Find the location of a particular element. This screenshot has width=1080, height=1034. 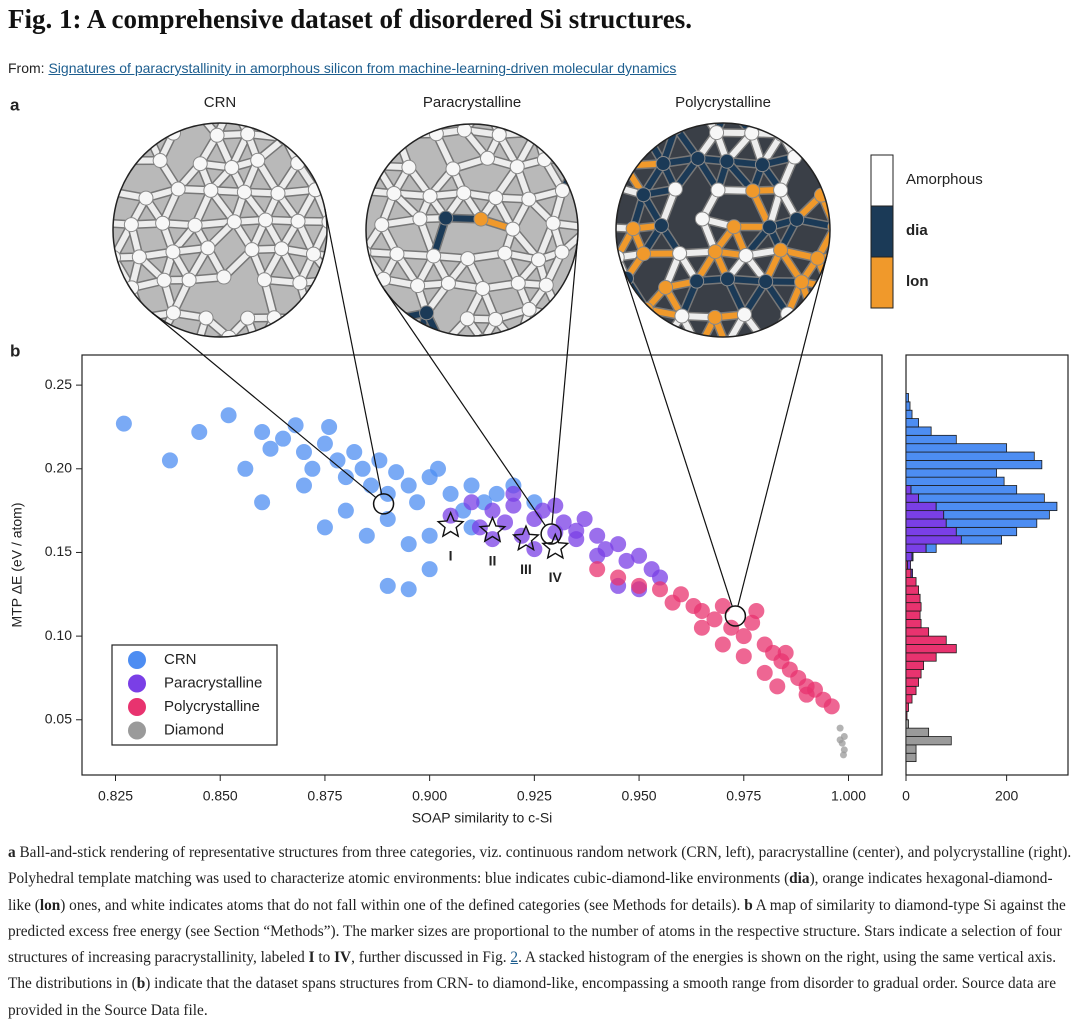

star-label: I is located at coordinates (451, 555).